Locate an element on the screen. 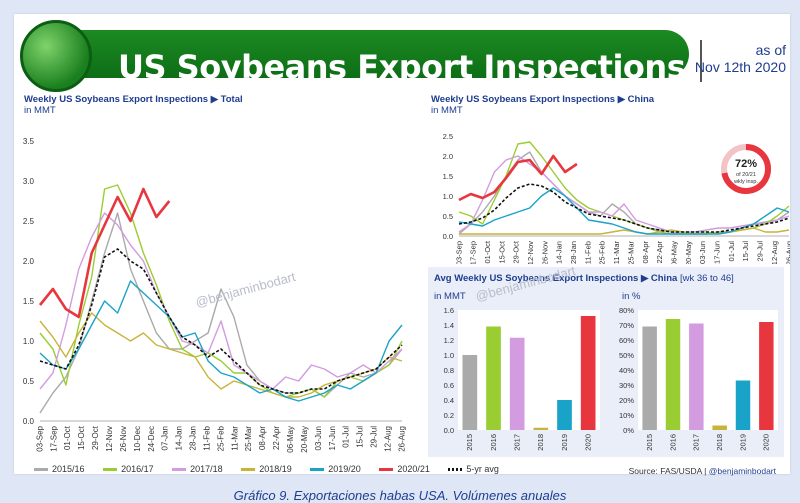 The height and width of the screenshot is (503, 800). title-banner: US Soybeans Export Inspections is located at coordinates (356, 58).